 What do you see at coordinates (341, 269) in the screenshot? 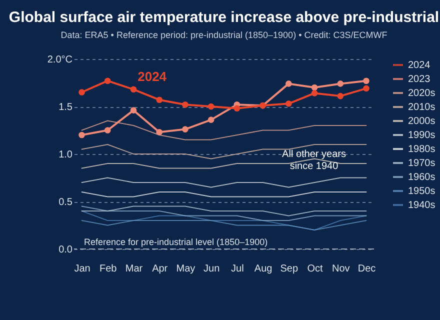
I see `x-tick-label: Nov` at bounding box center [341, 269].